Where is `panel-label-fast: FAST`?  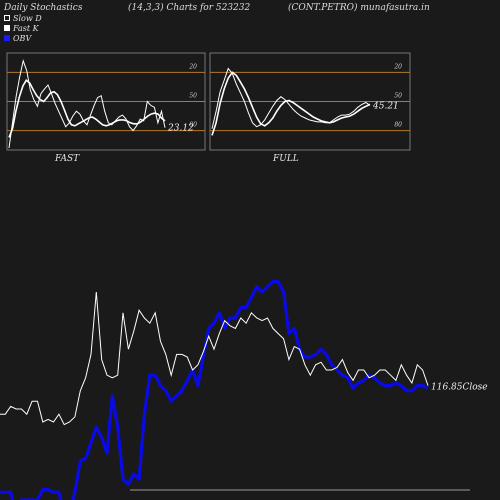
panel-label-fast: FAST is located at coordinates (67, 159).